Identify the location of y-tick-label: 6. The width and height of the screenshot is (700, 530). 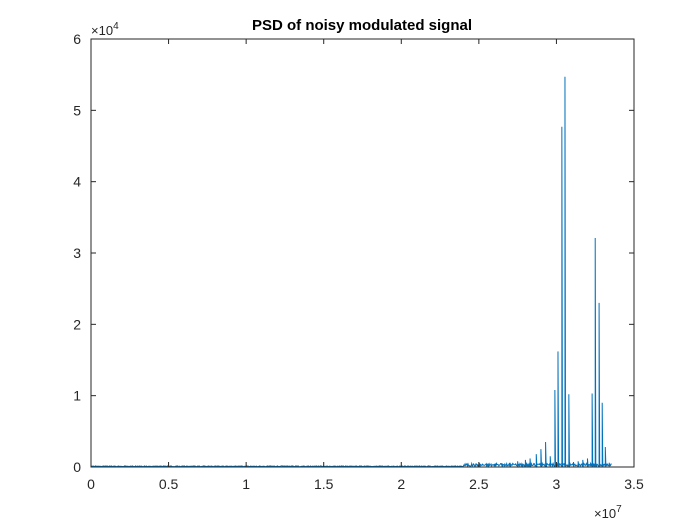
(77, 39).